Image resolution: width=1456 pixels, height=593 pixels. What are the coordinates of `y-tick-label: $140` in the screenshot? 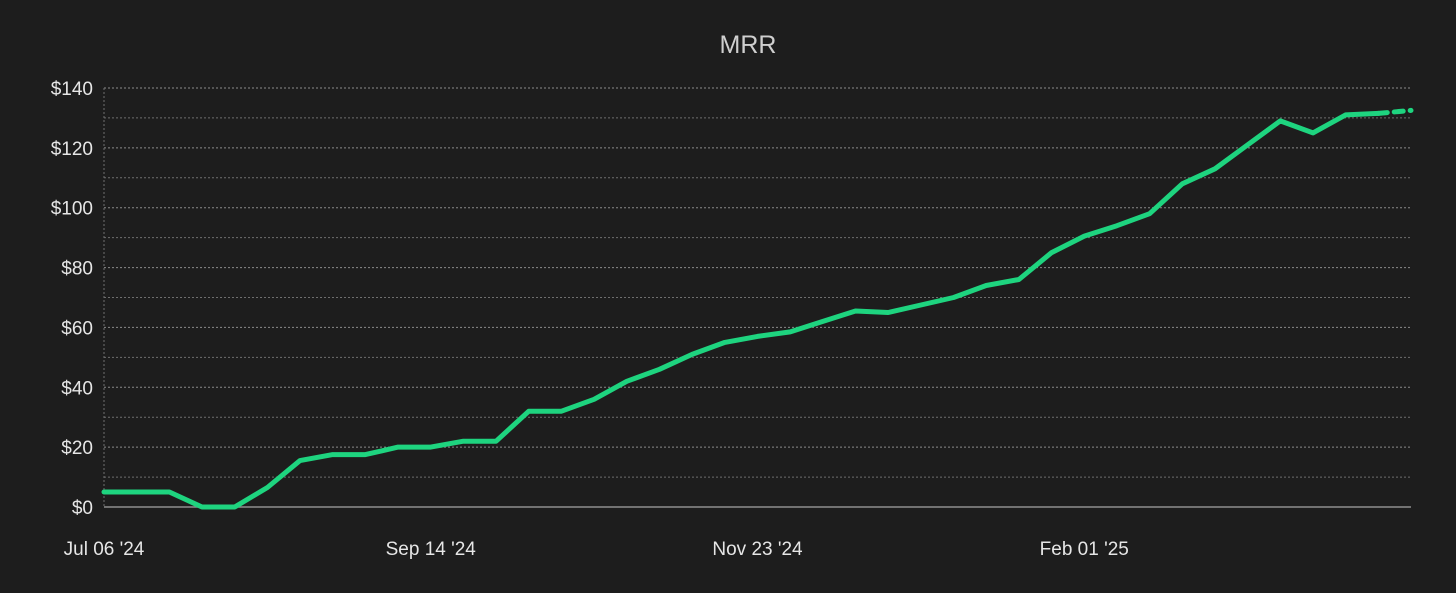 It's located at (72, 89).